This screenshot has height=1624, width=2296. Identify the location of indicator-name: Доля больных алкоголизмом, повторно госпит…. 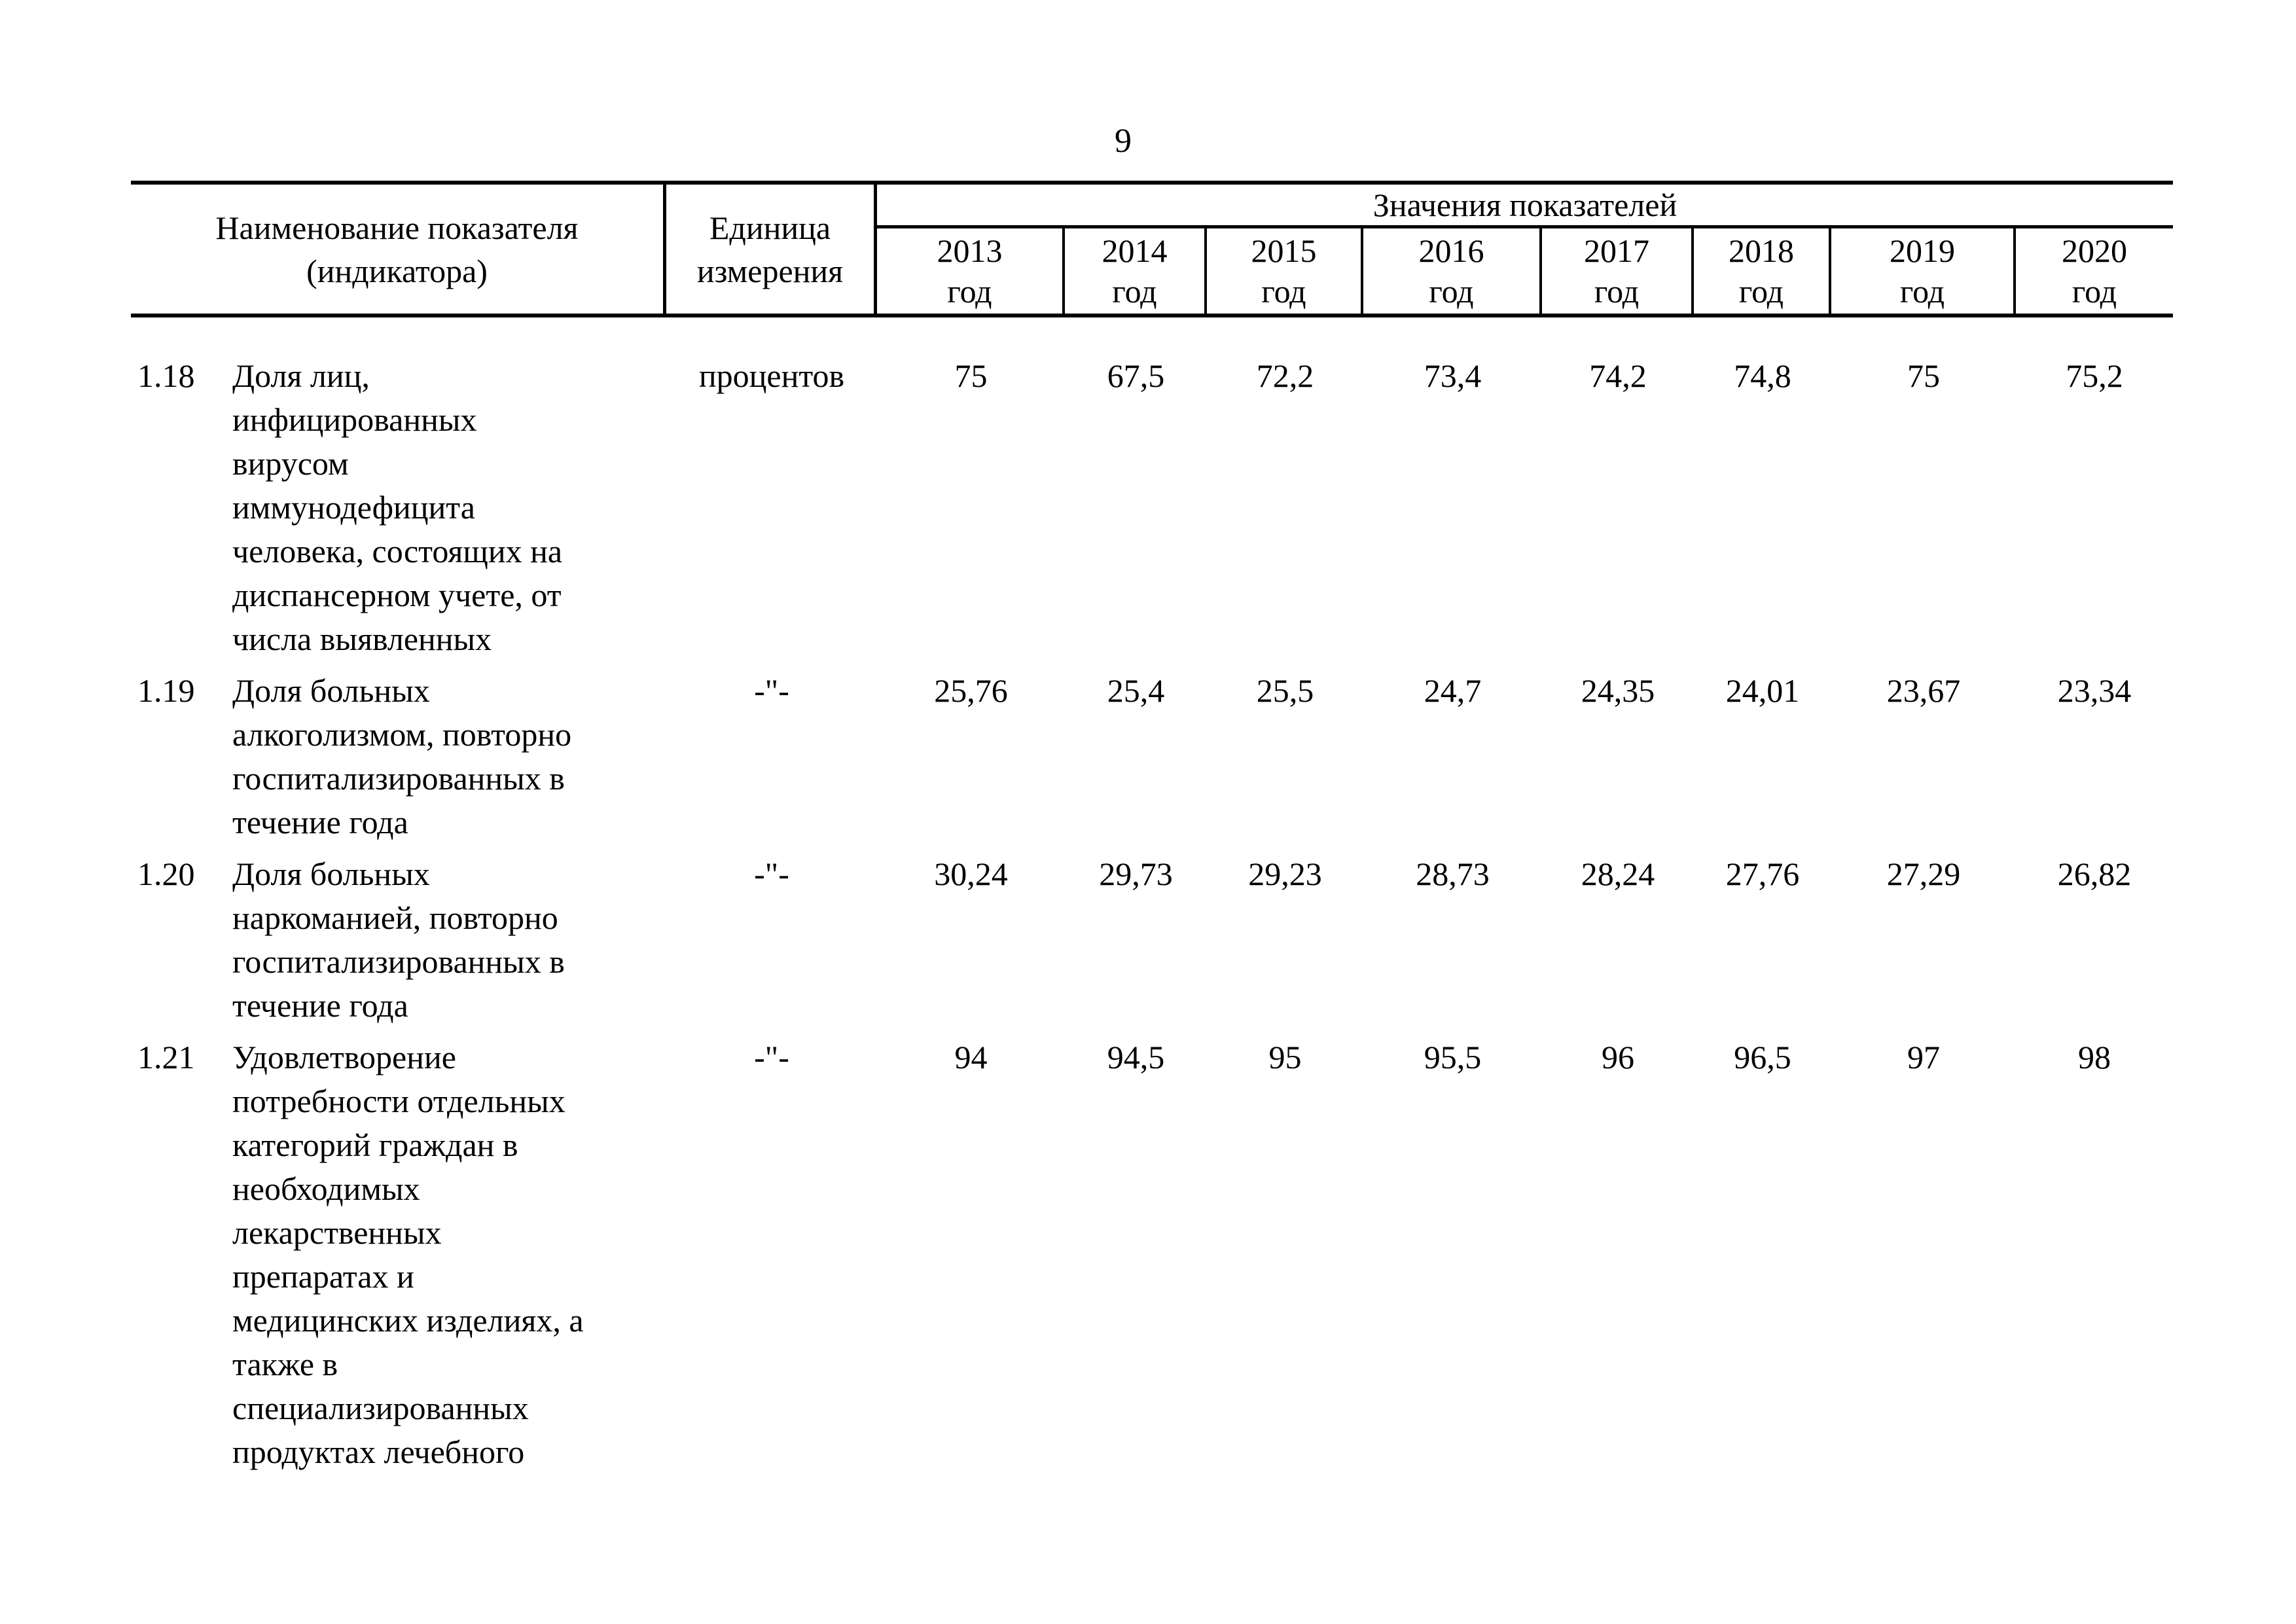
(449, 756).